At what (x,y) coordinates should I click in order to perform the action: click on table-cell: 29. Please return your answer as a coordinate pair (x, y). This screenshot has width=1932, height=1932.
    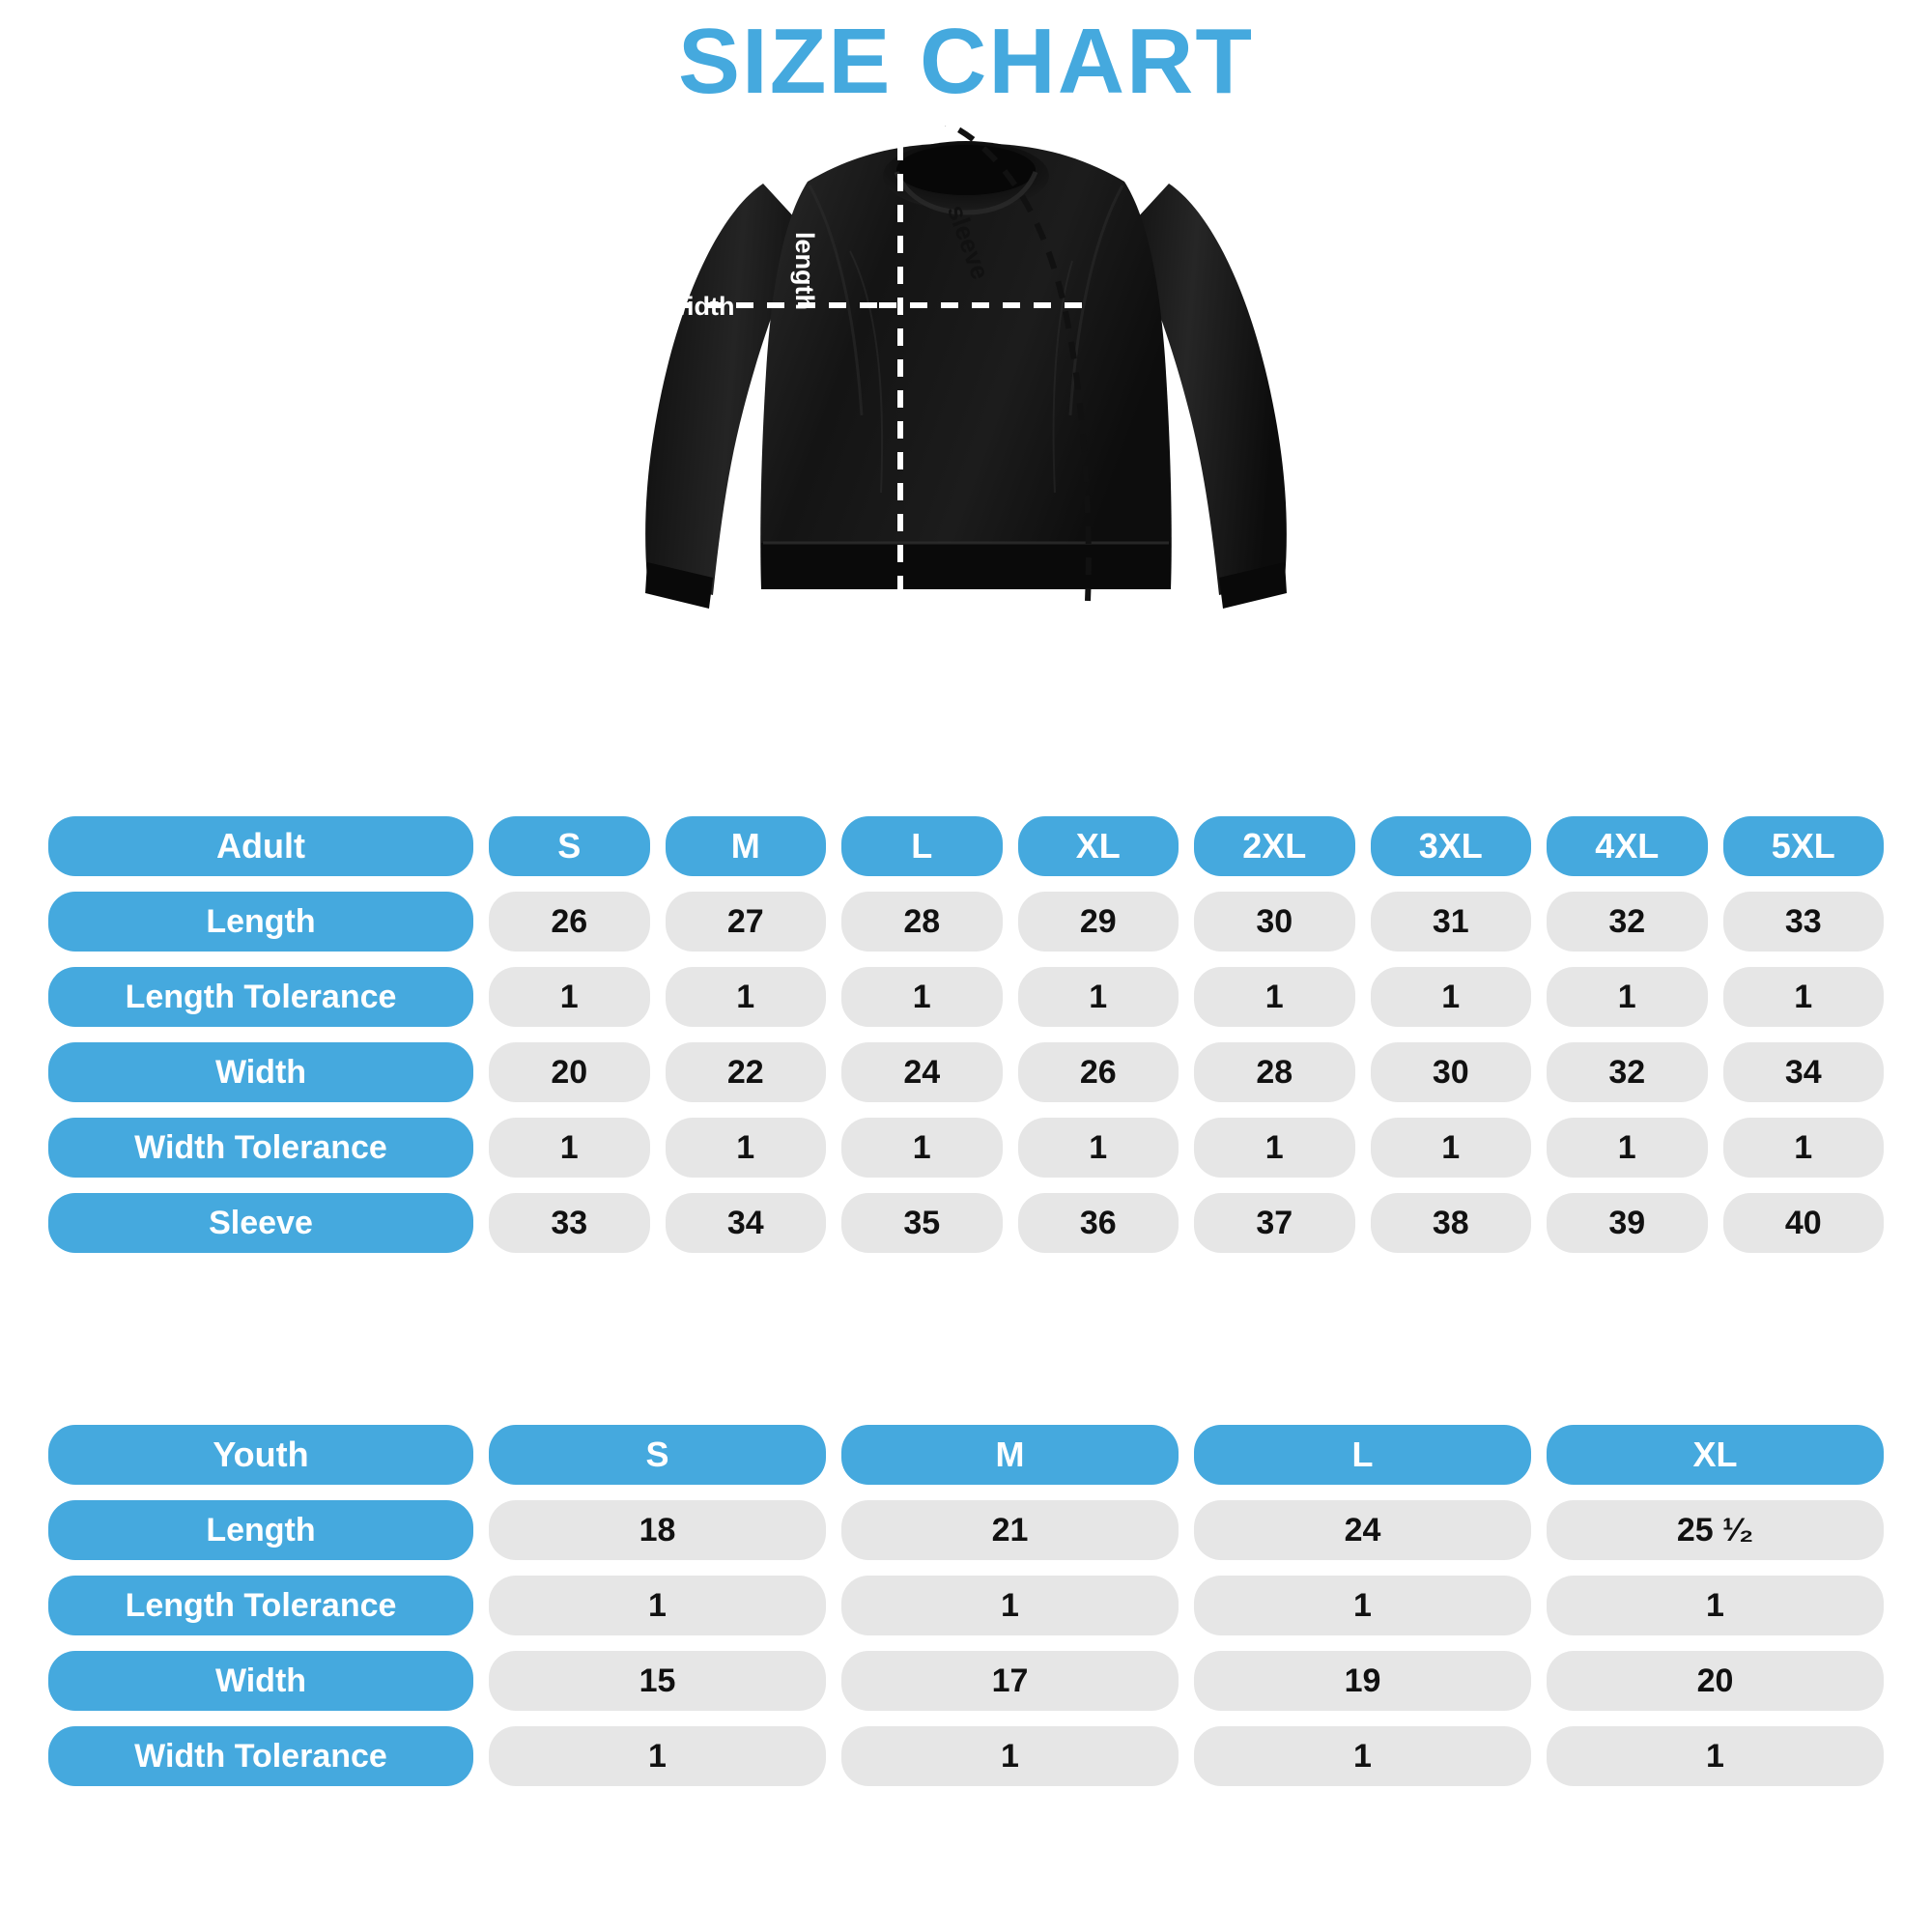
    Looking at the image, I should click on (1098, 922).